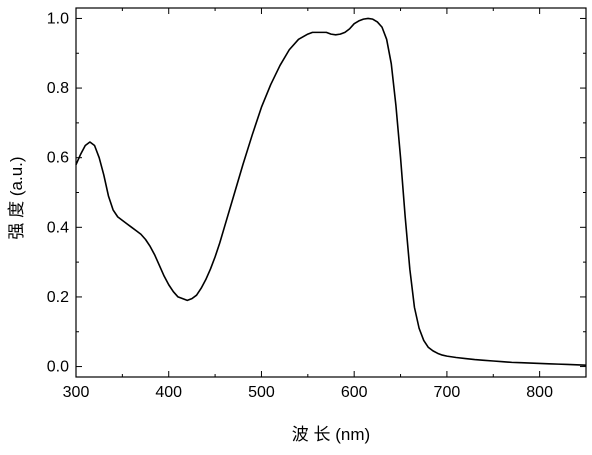 This screenshot has height=455, width=592. What do you see at coordinates (58, 18) in the screenshot?
I see `y-tick-label: 1.0` at bounding box center [58, 18].